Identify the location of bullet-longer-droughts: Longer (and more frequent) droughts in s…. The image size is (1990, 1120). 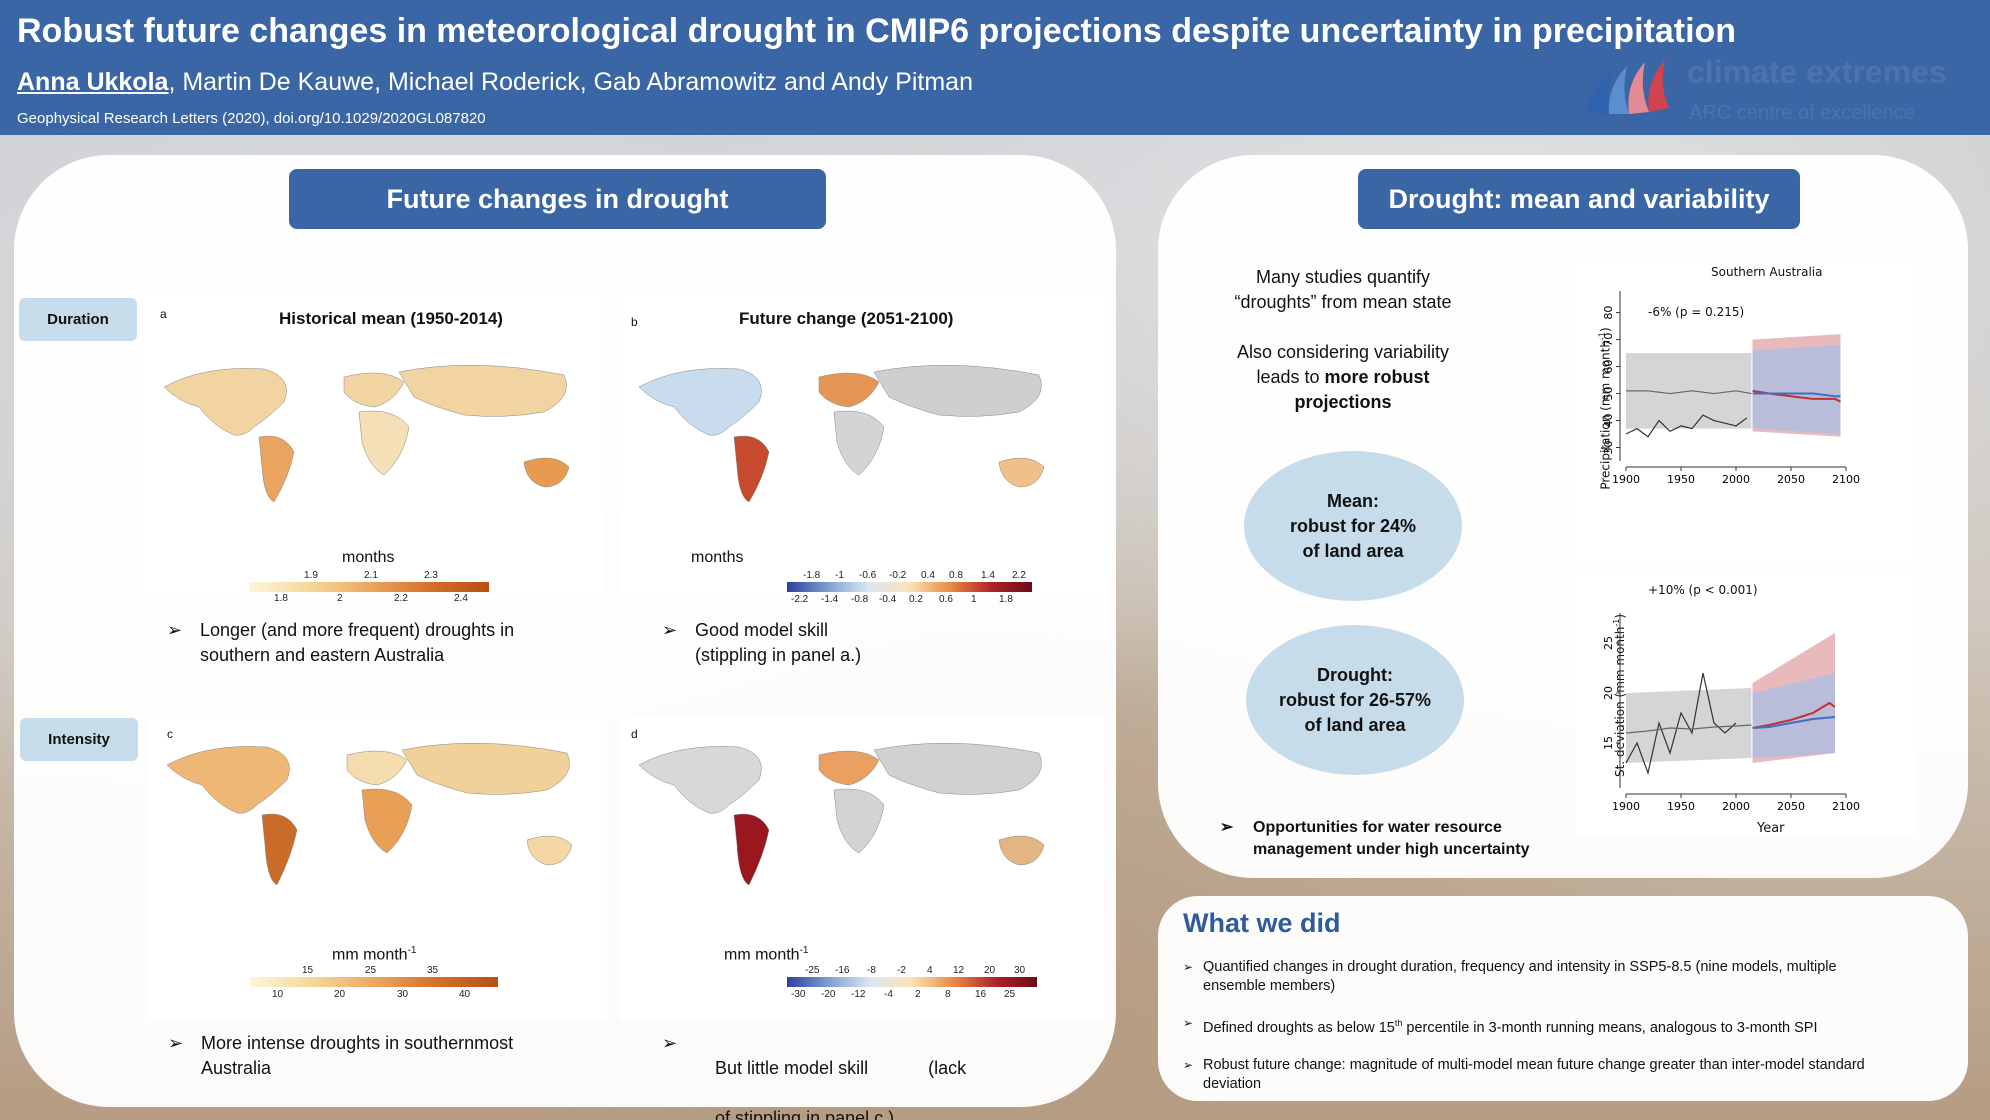
(377, 643).